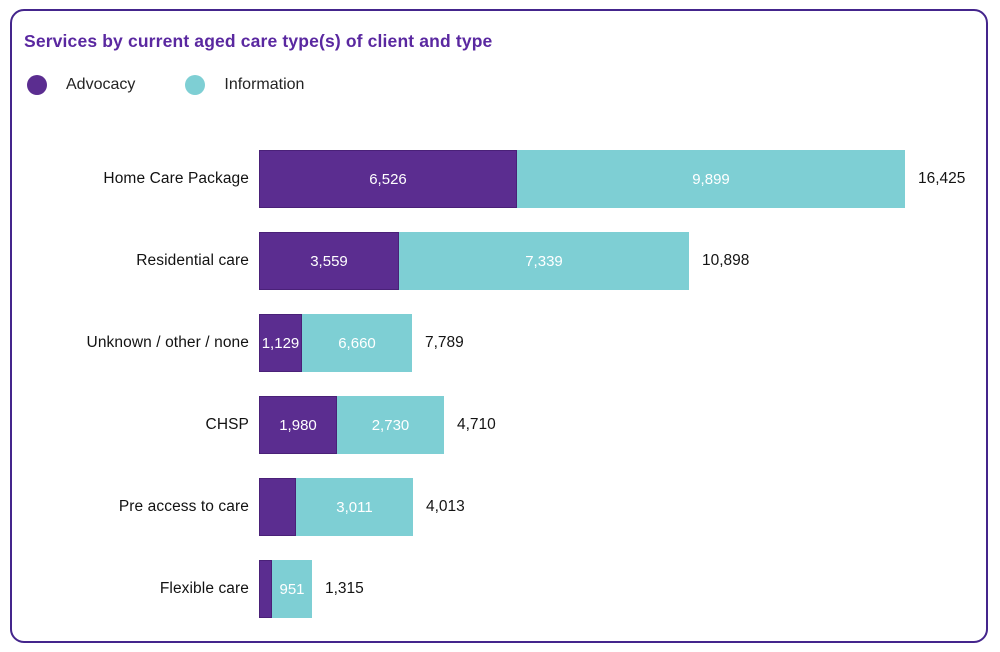 The image size is (1000, 652). Describe the element at coordinates (390, 425) in the screenshot. I see `information-segment: 2,730` at that location.